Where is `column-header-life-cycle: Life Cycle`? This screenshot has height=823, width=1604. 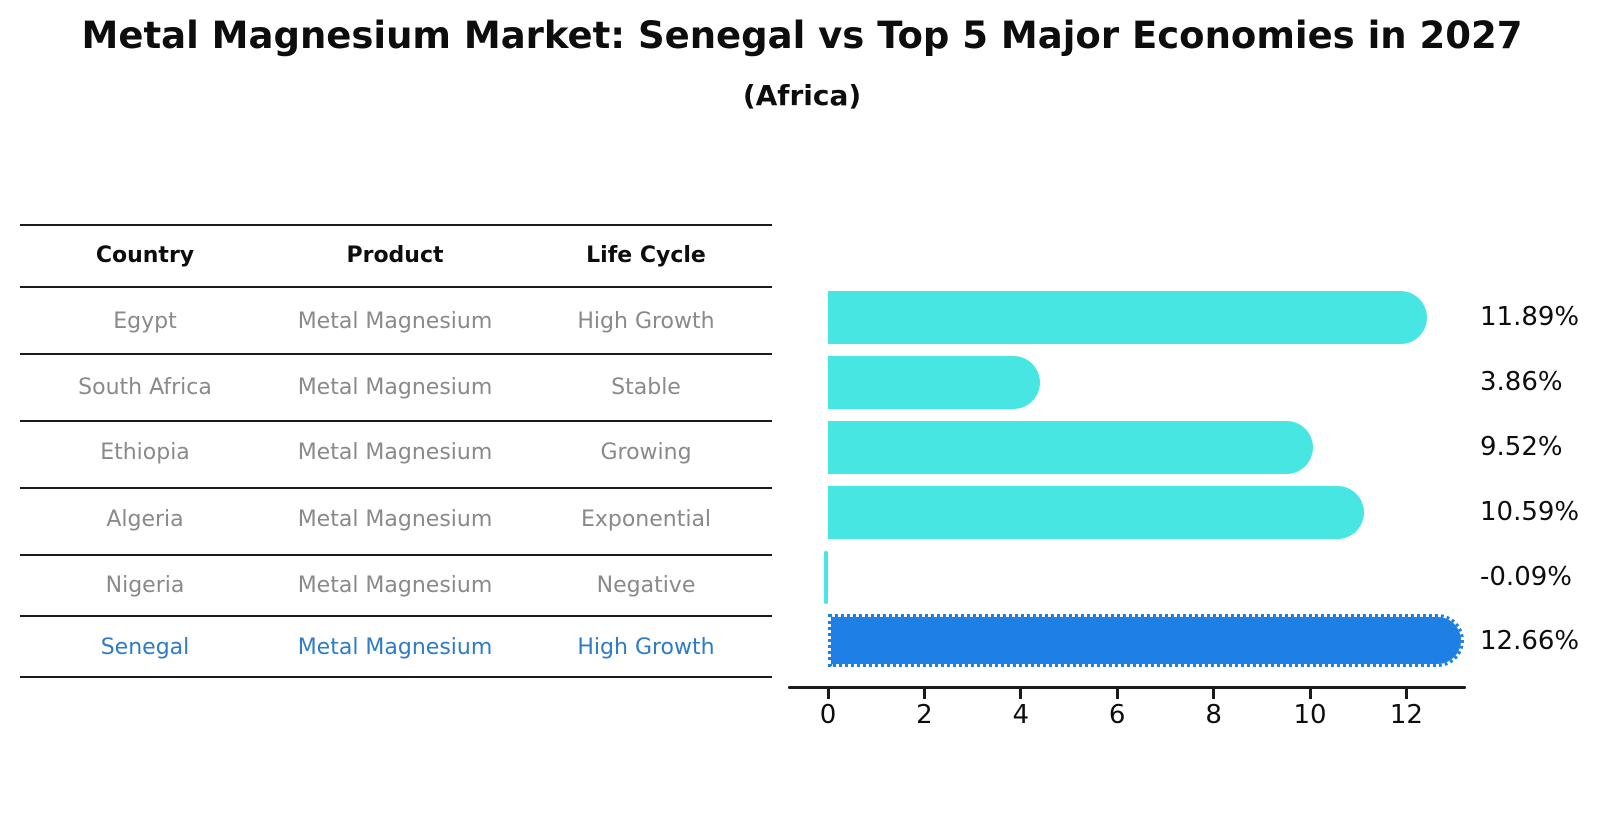 column-header-life-cycle: Life Cycle is located at coordinates (646, 255).